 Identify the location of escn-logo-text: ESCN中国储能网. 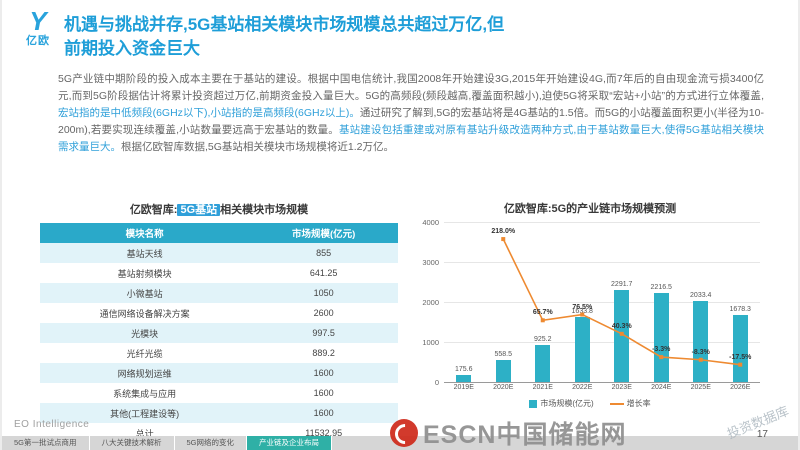
(525, 435).